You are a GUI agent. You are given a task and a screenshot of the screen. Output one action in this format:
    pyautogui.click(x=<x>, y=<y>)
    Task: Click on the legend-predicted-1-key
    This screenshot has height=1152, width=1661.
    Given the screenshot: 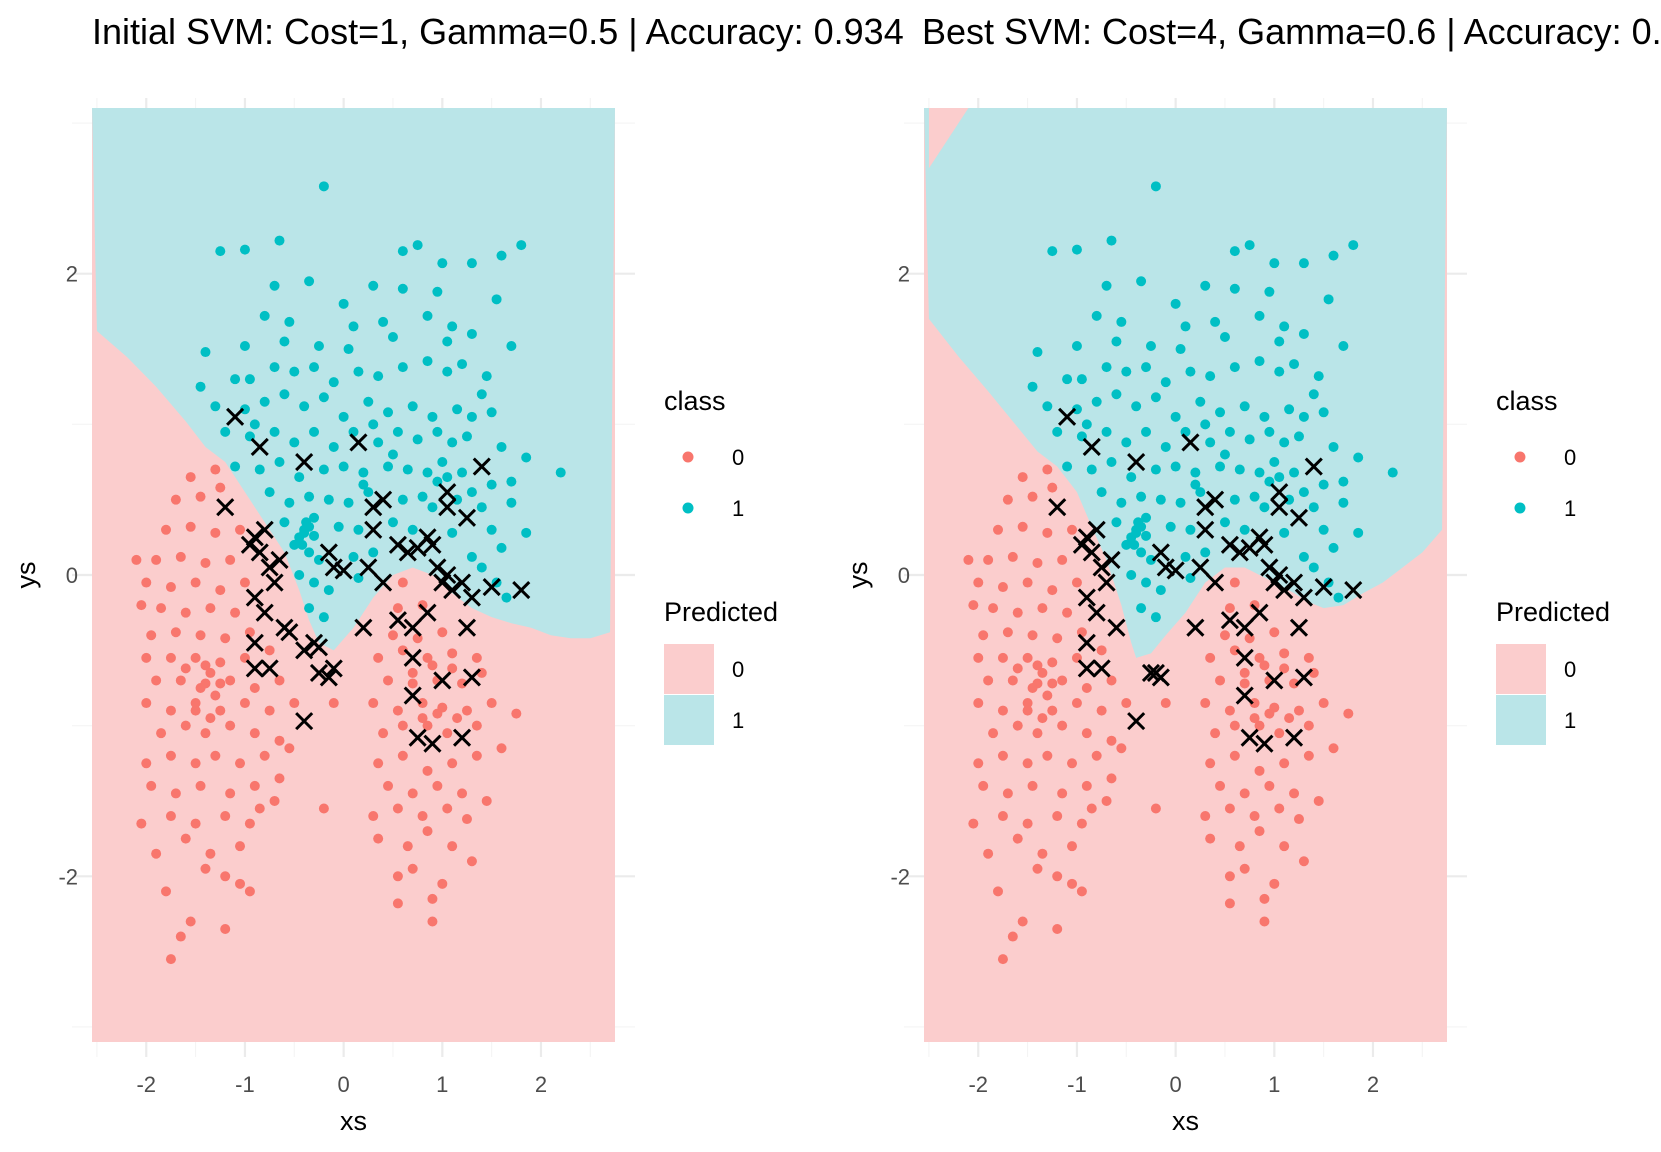 What is the action you would take?
    pyautogui.click(x=1521, y=720)
    